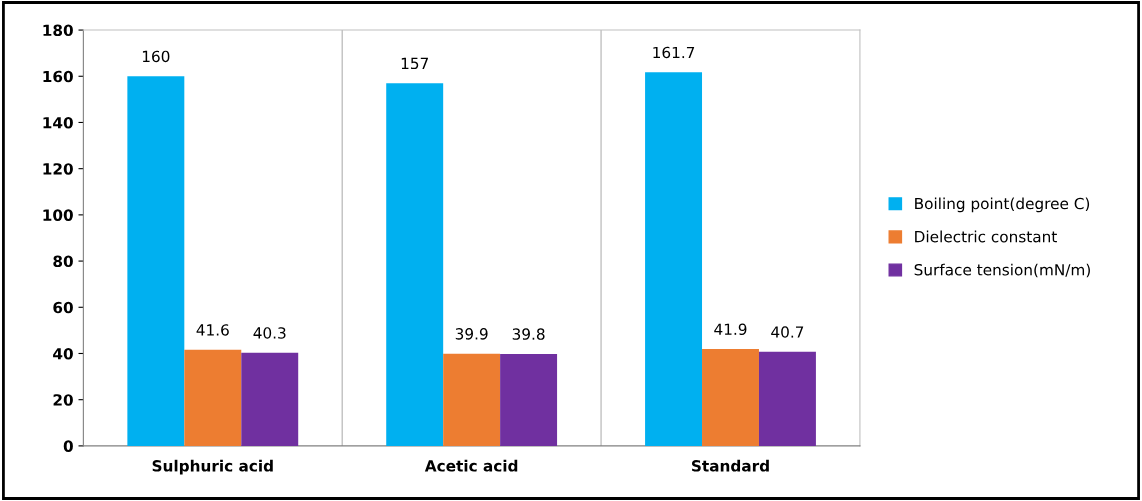 Image resolution: width=1142 pixels, height=501 pixels. I want to click on y-tick-label: 40, so click(63, 353).